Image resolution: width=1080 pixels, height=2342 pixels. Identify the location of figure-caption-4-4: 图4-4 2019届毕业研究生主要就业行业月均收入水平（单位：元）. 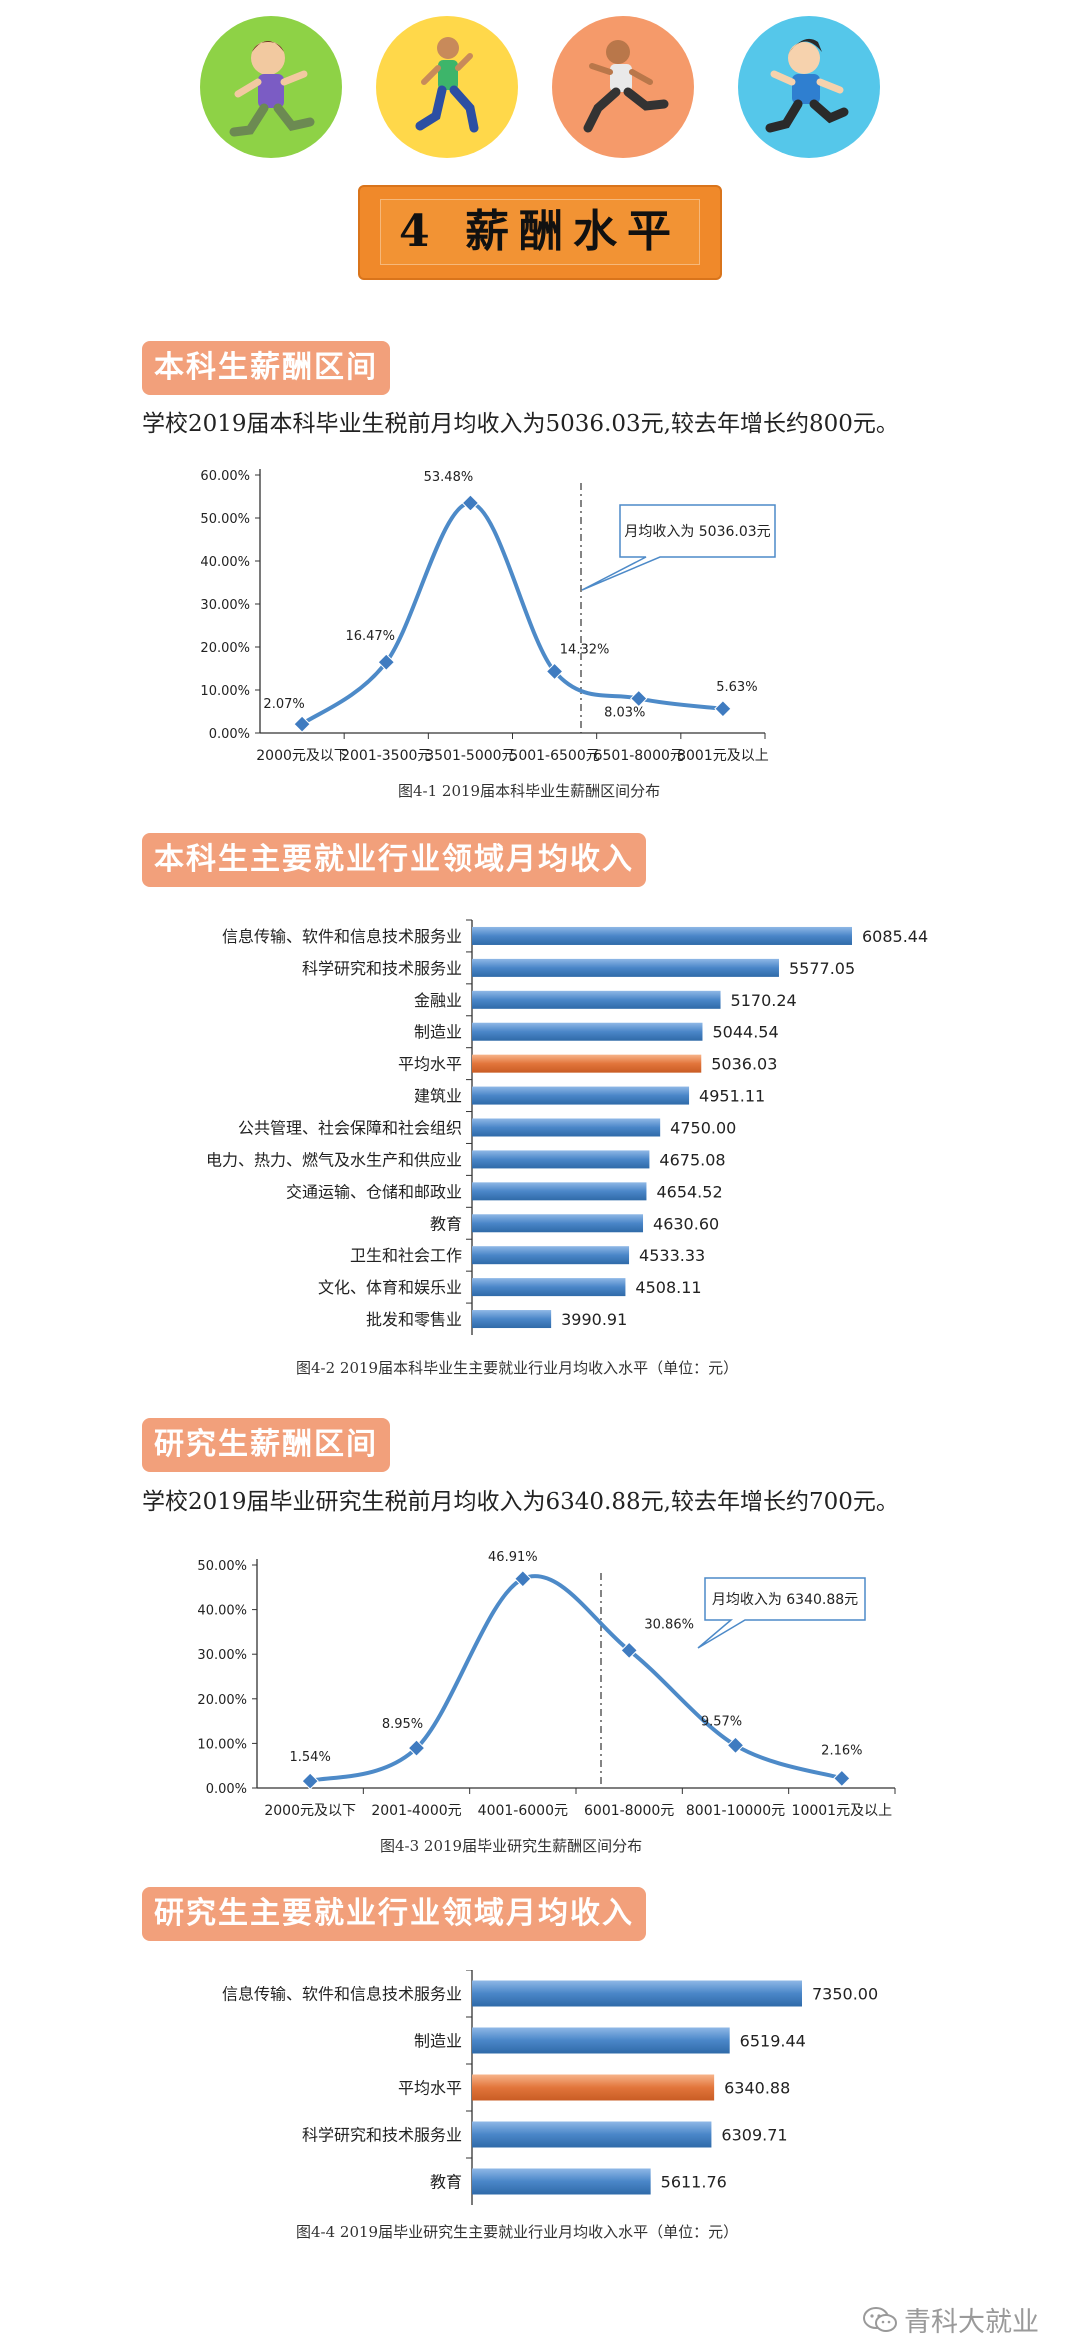
(517, 2232).